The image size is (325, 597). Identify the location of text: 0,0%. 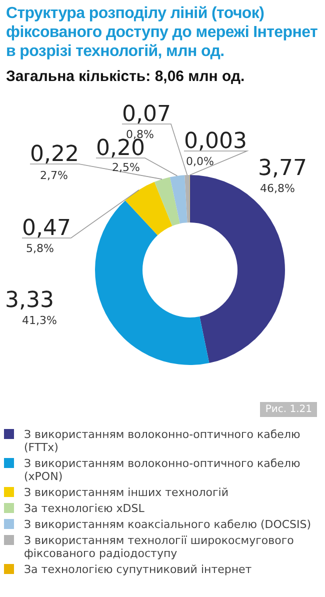
(200, 161).